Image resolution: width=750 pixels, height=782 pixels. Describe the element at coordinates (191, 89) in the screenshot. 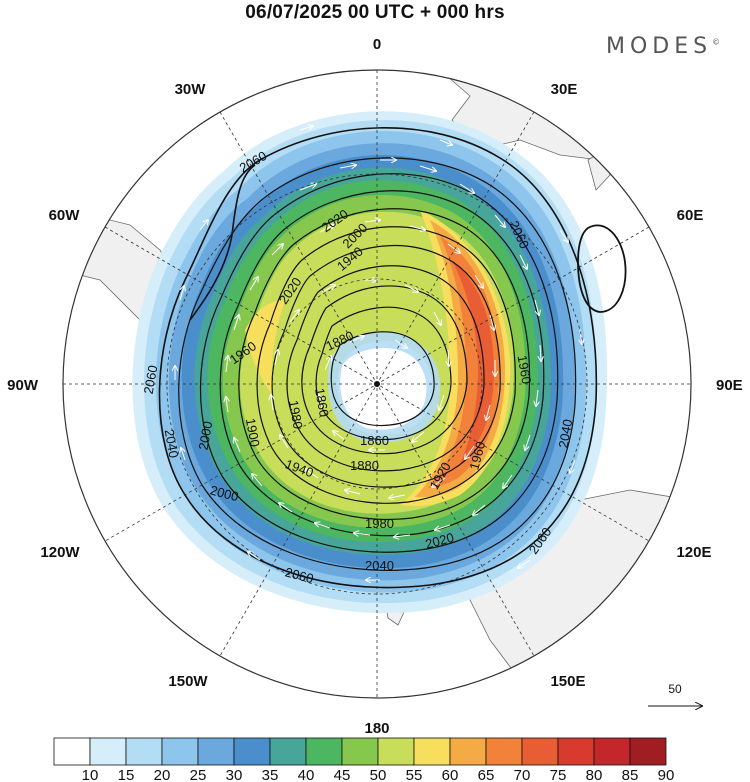

I see `lon-label-30w: 30W` at that location.